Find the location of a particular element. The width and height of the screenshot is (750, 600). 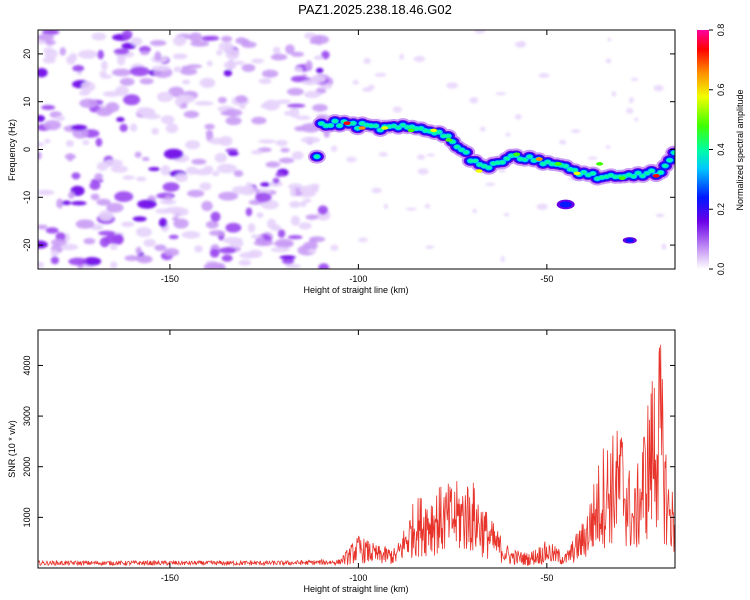

colorbar-tick-label: 0.4 is located at coordinates (721, 149).